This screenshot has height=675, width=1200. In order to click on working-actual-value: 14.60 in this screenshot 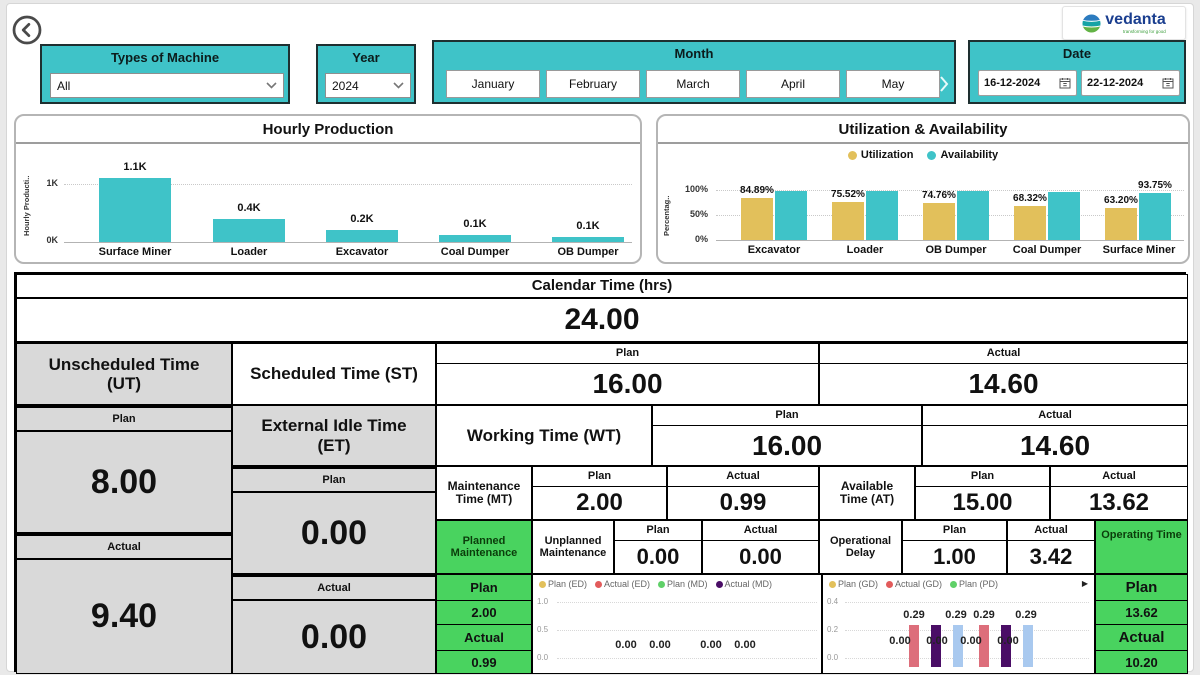, I will do `click(1055, 445)`.